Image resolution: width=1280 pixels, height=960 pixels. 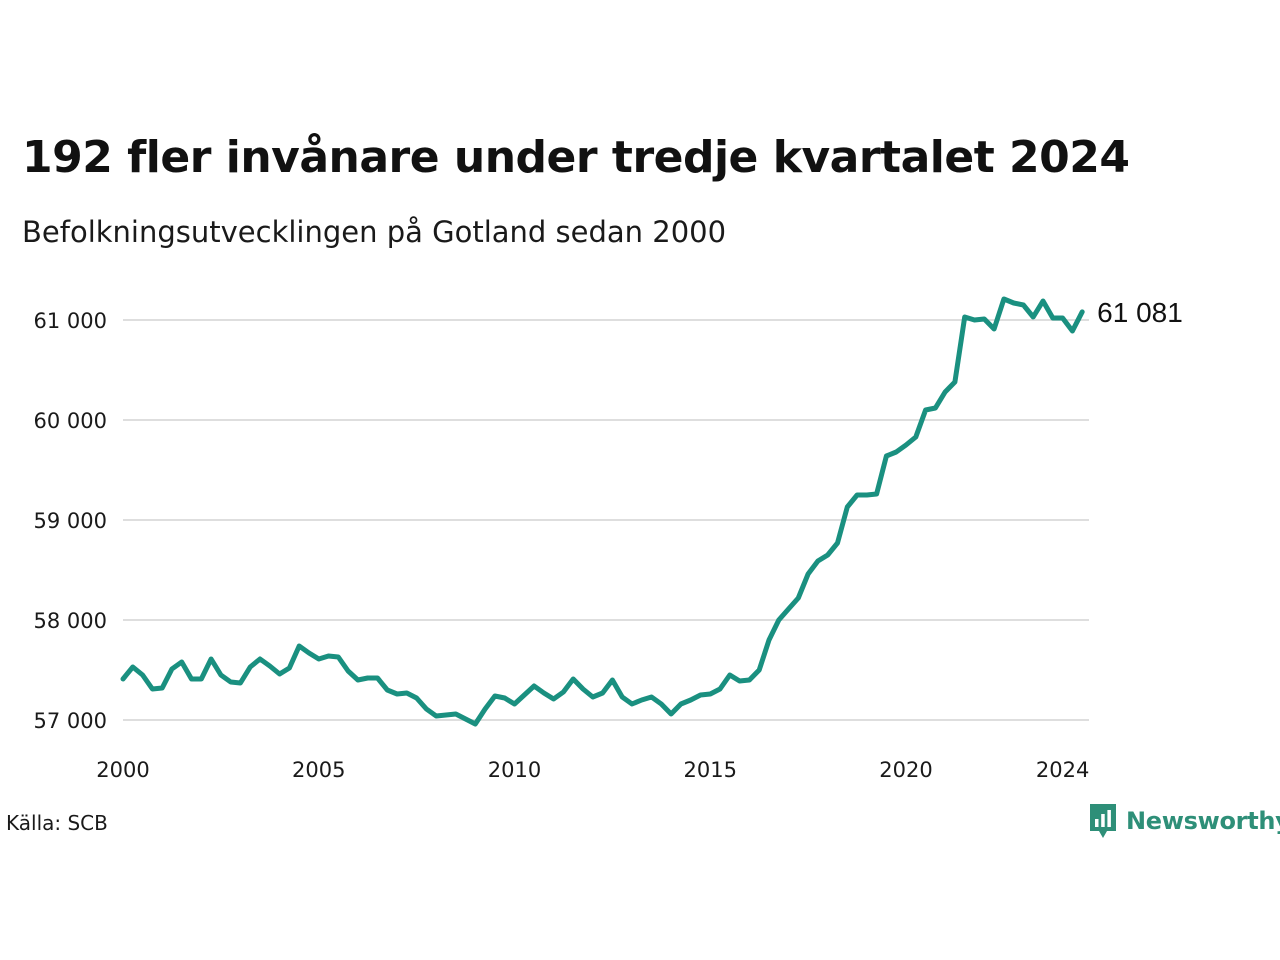 I want to click on x-tick-label: 2015, so click(x=710, y=770).